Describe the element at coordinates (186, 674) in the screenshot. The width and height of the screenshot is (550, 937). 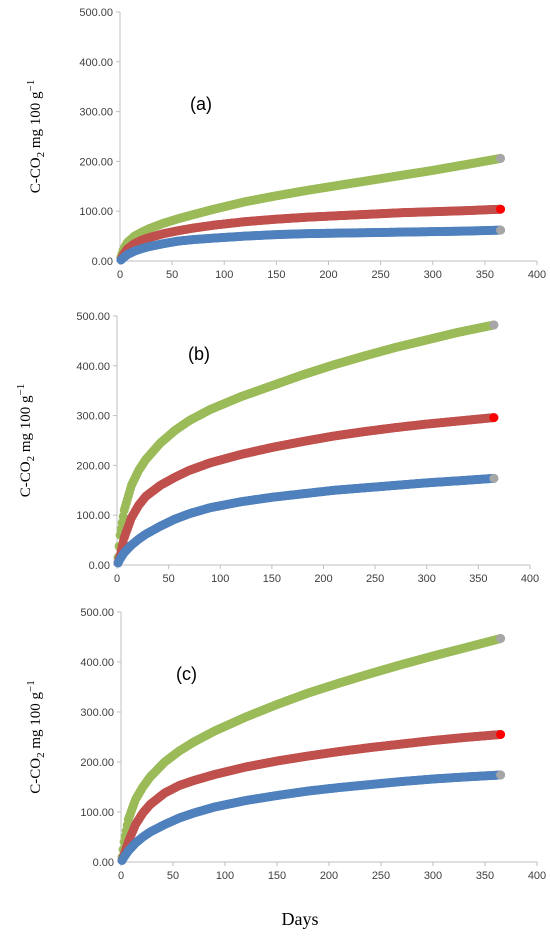
I see `panel-label: (c)` at that location.